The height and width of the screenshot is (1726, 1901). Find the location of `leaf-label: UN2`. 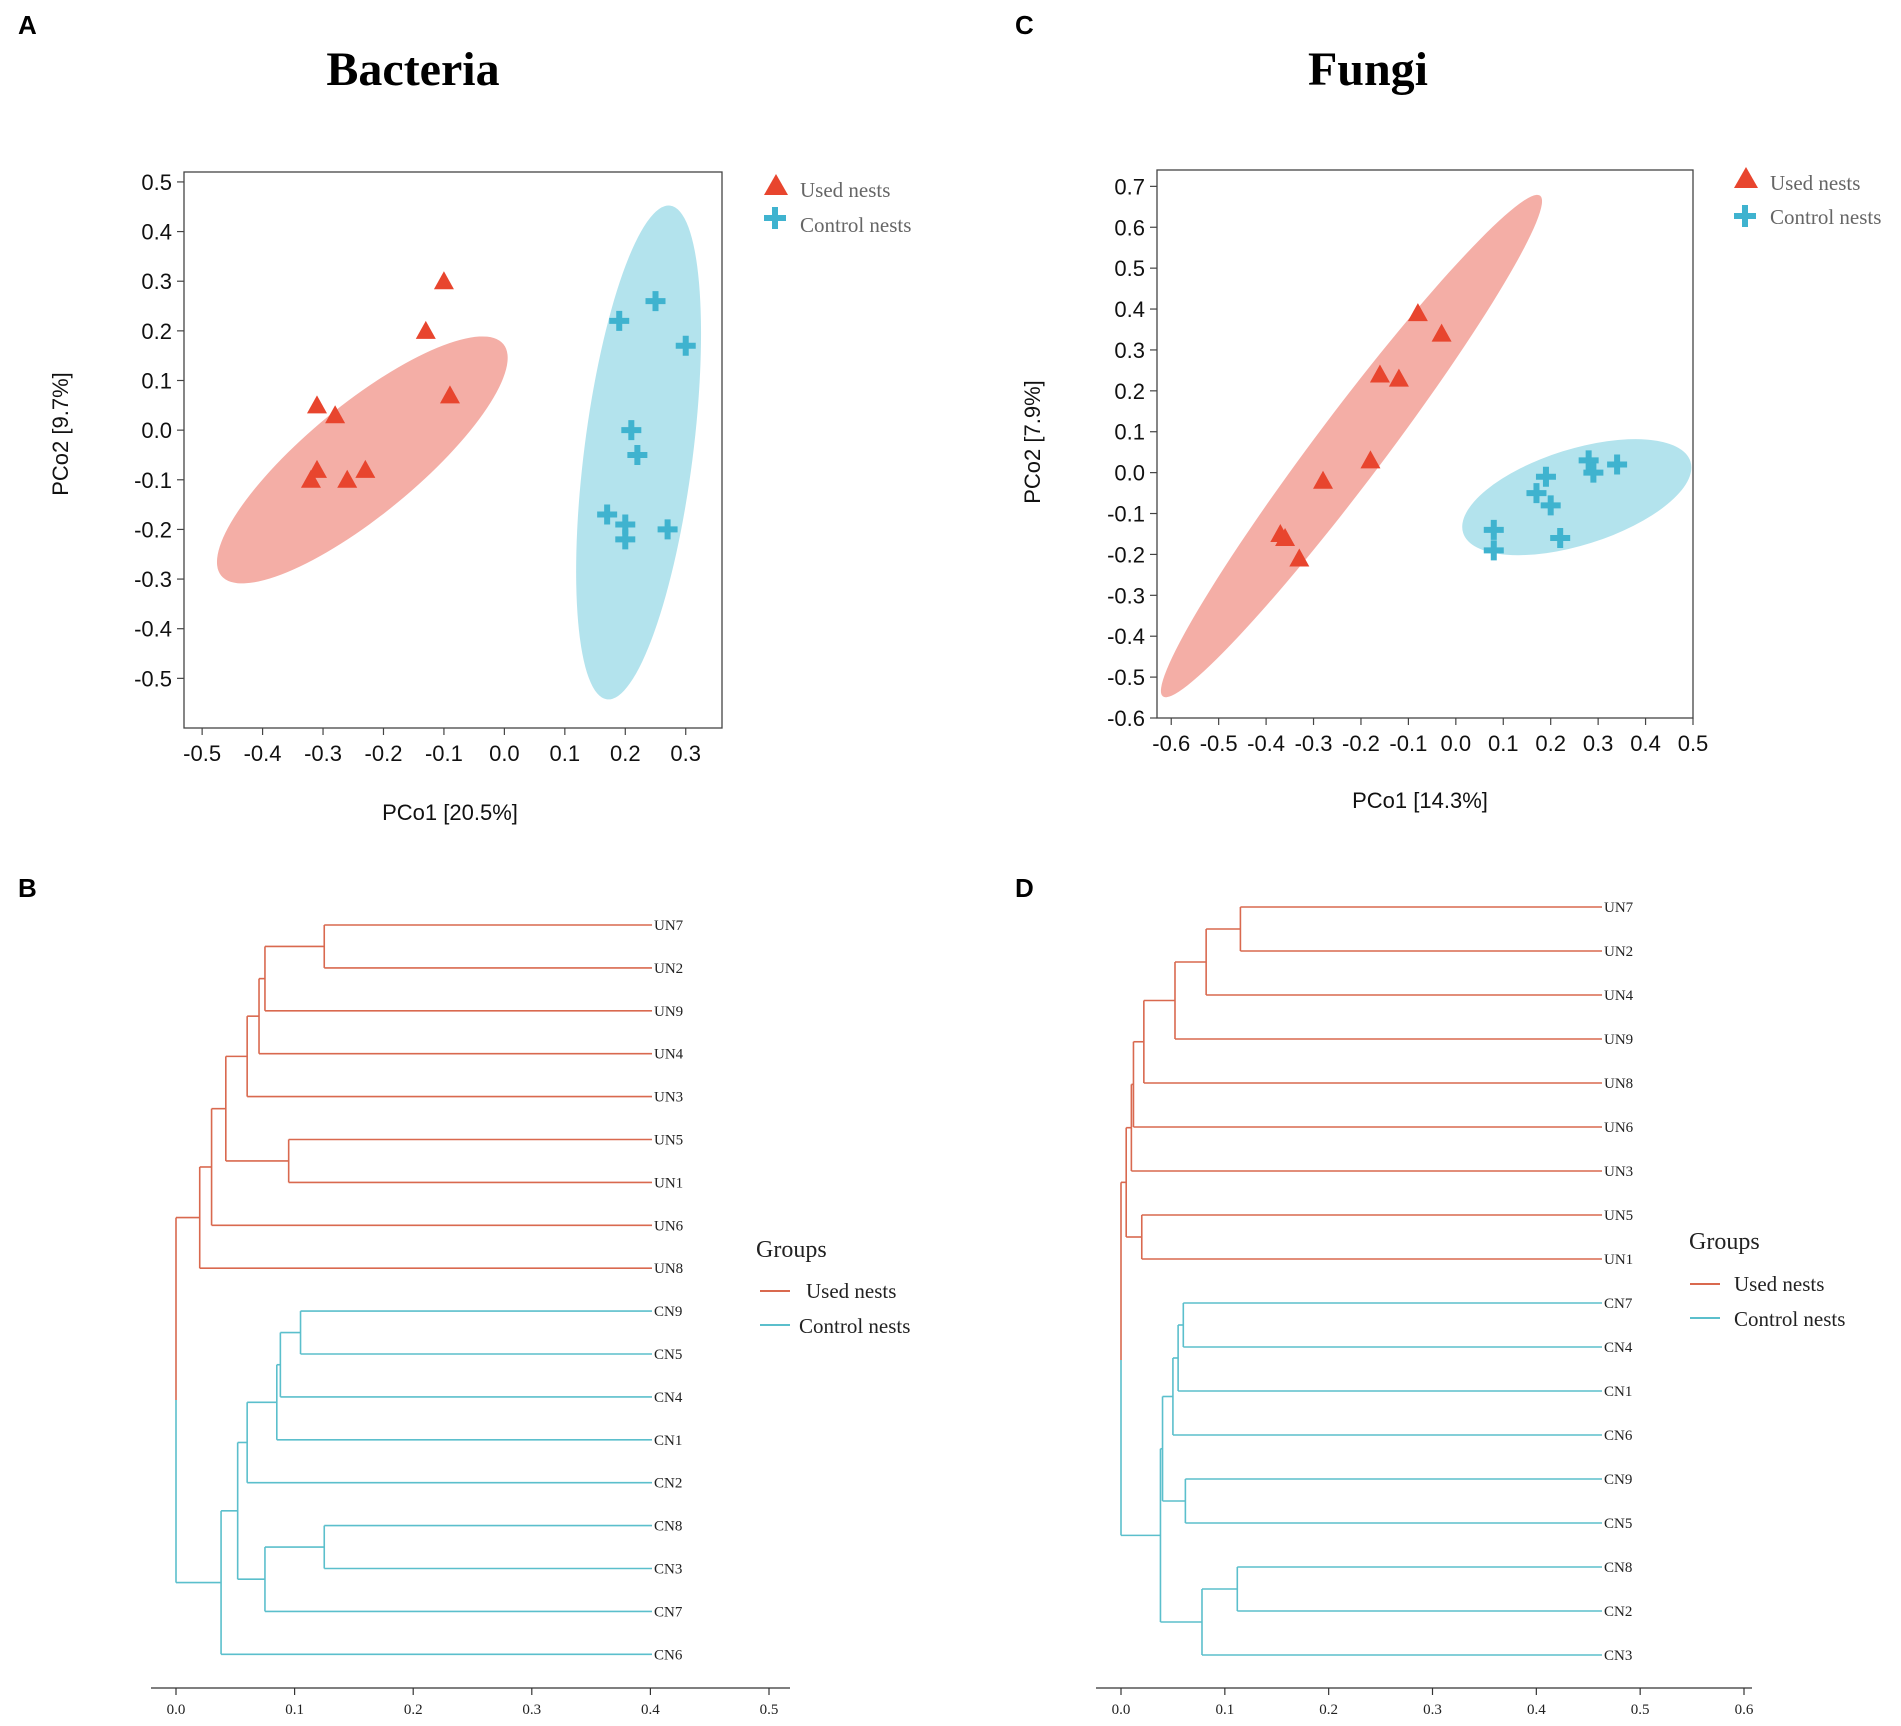

leaf-label: UN2 is located at coordinates (668, 969).